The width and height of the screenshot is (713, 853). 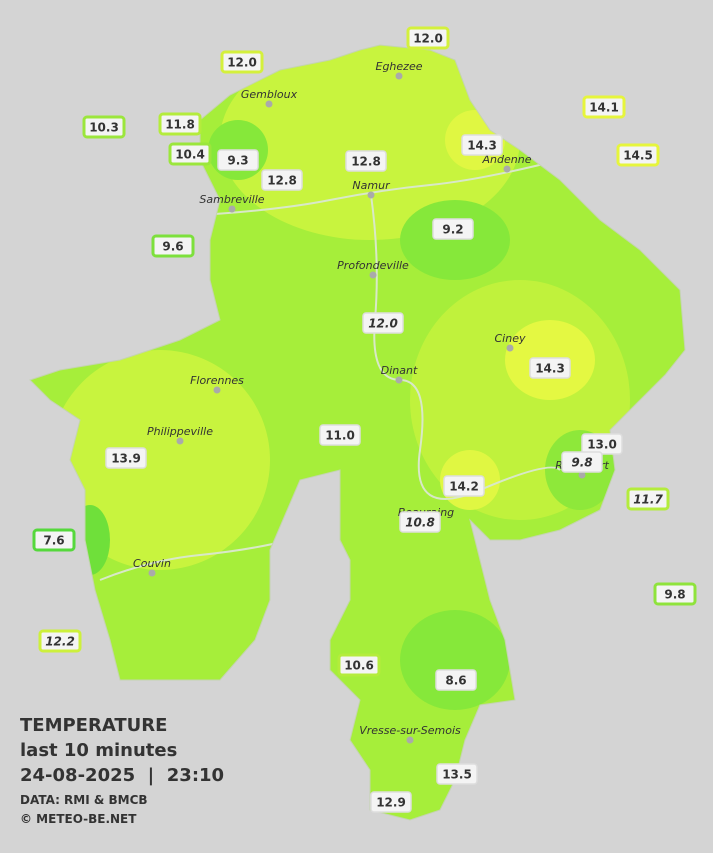 I want to click on legend-datetime: 24-08-2025 | 23:10, so click(x=122, y=775).